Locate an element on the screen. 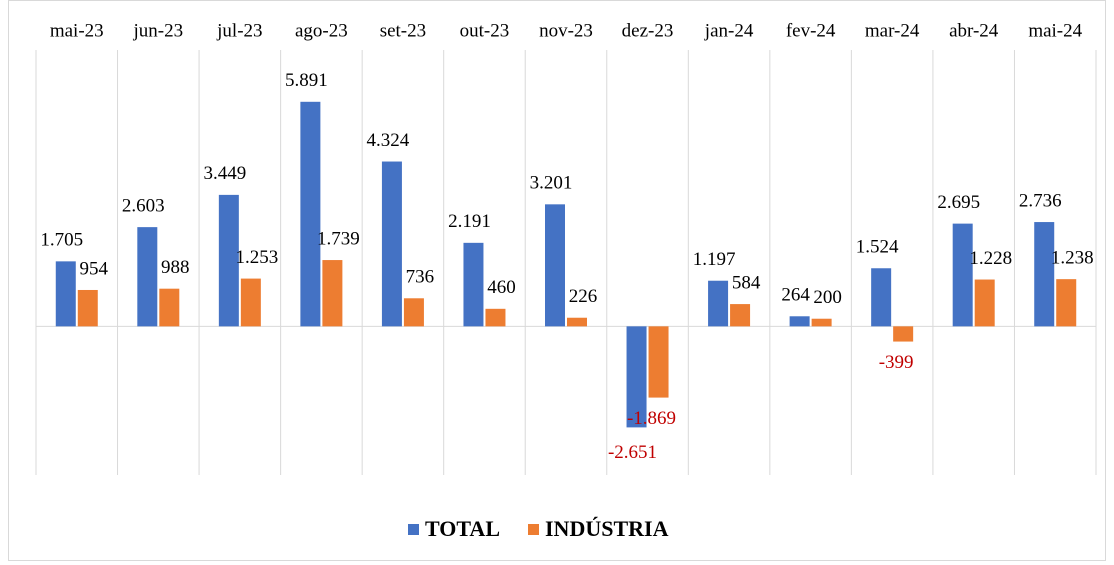  data-label: 226 is located at coordinates (583, 296).